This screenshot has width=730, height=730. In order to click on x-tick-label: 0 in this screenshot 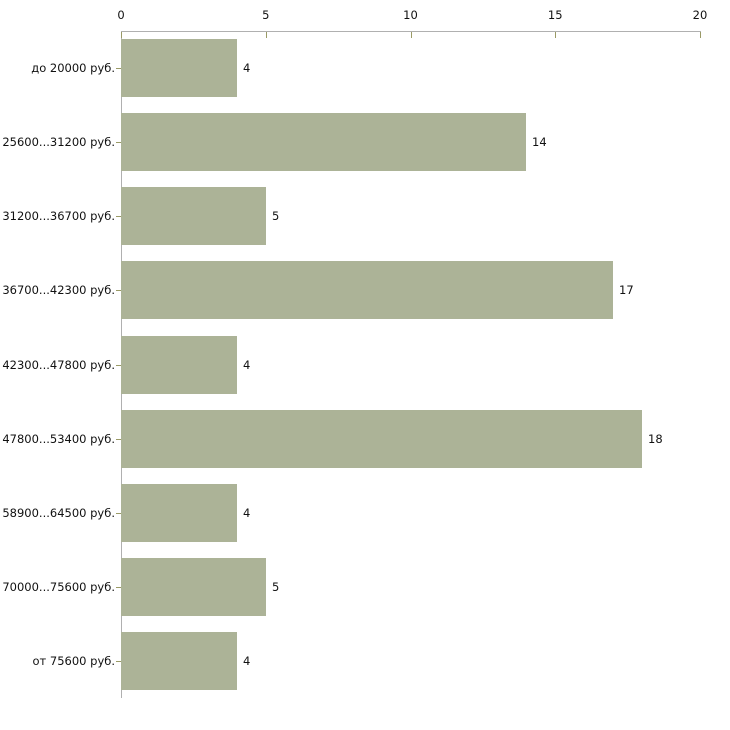, I will do `click(121, 15)`.